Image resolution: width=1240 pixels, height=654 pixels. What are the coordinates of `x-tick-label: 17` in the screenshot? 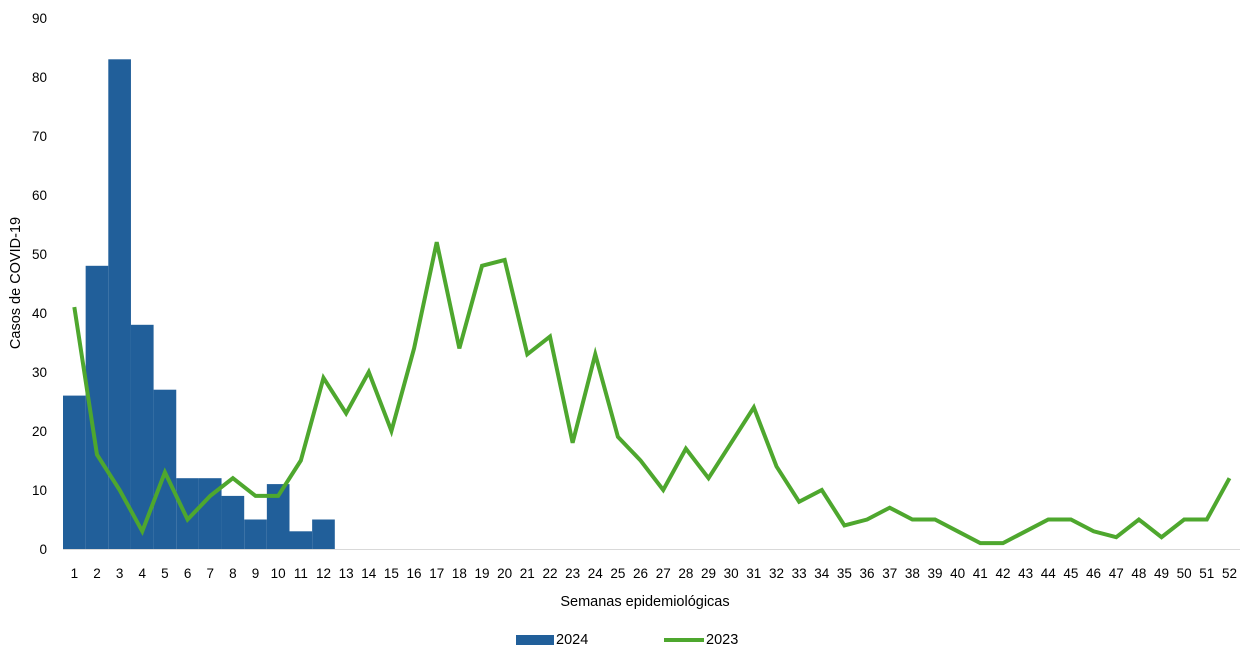 It's located at (436, 573).